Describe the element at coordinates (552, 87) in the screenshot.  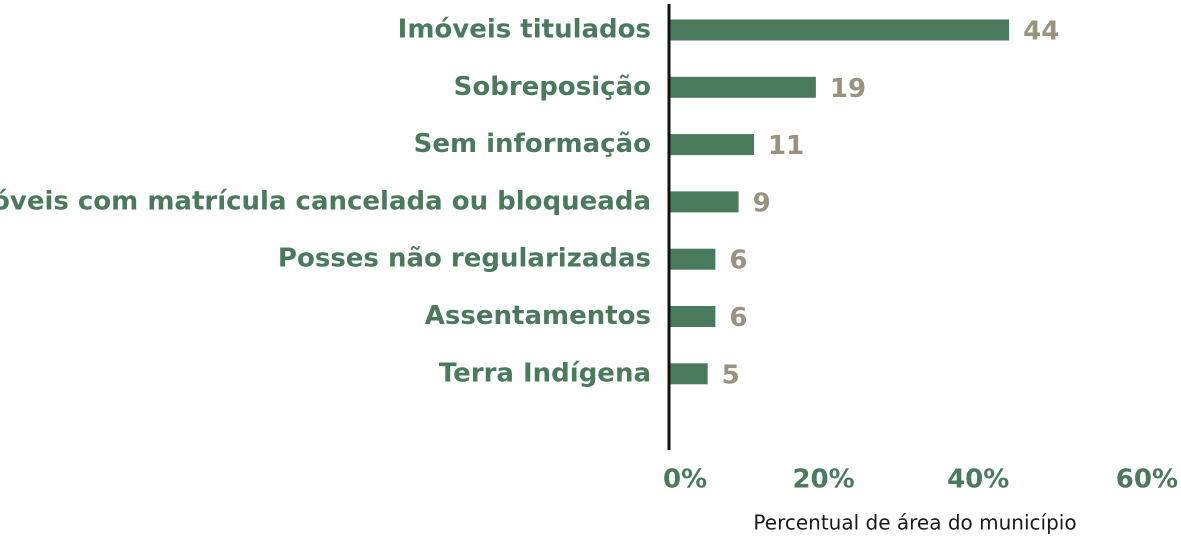
I see `category-label: Sobreposição` at that location.